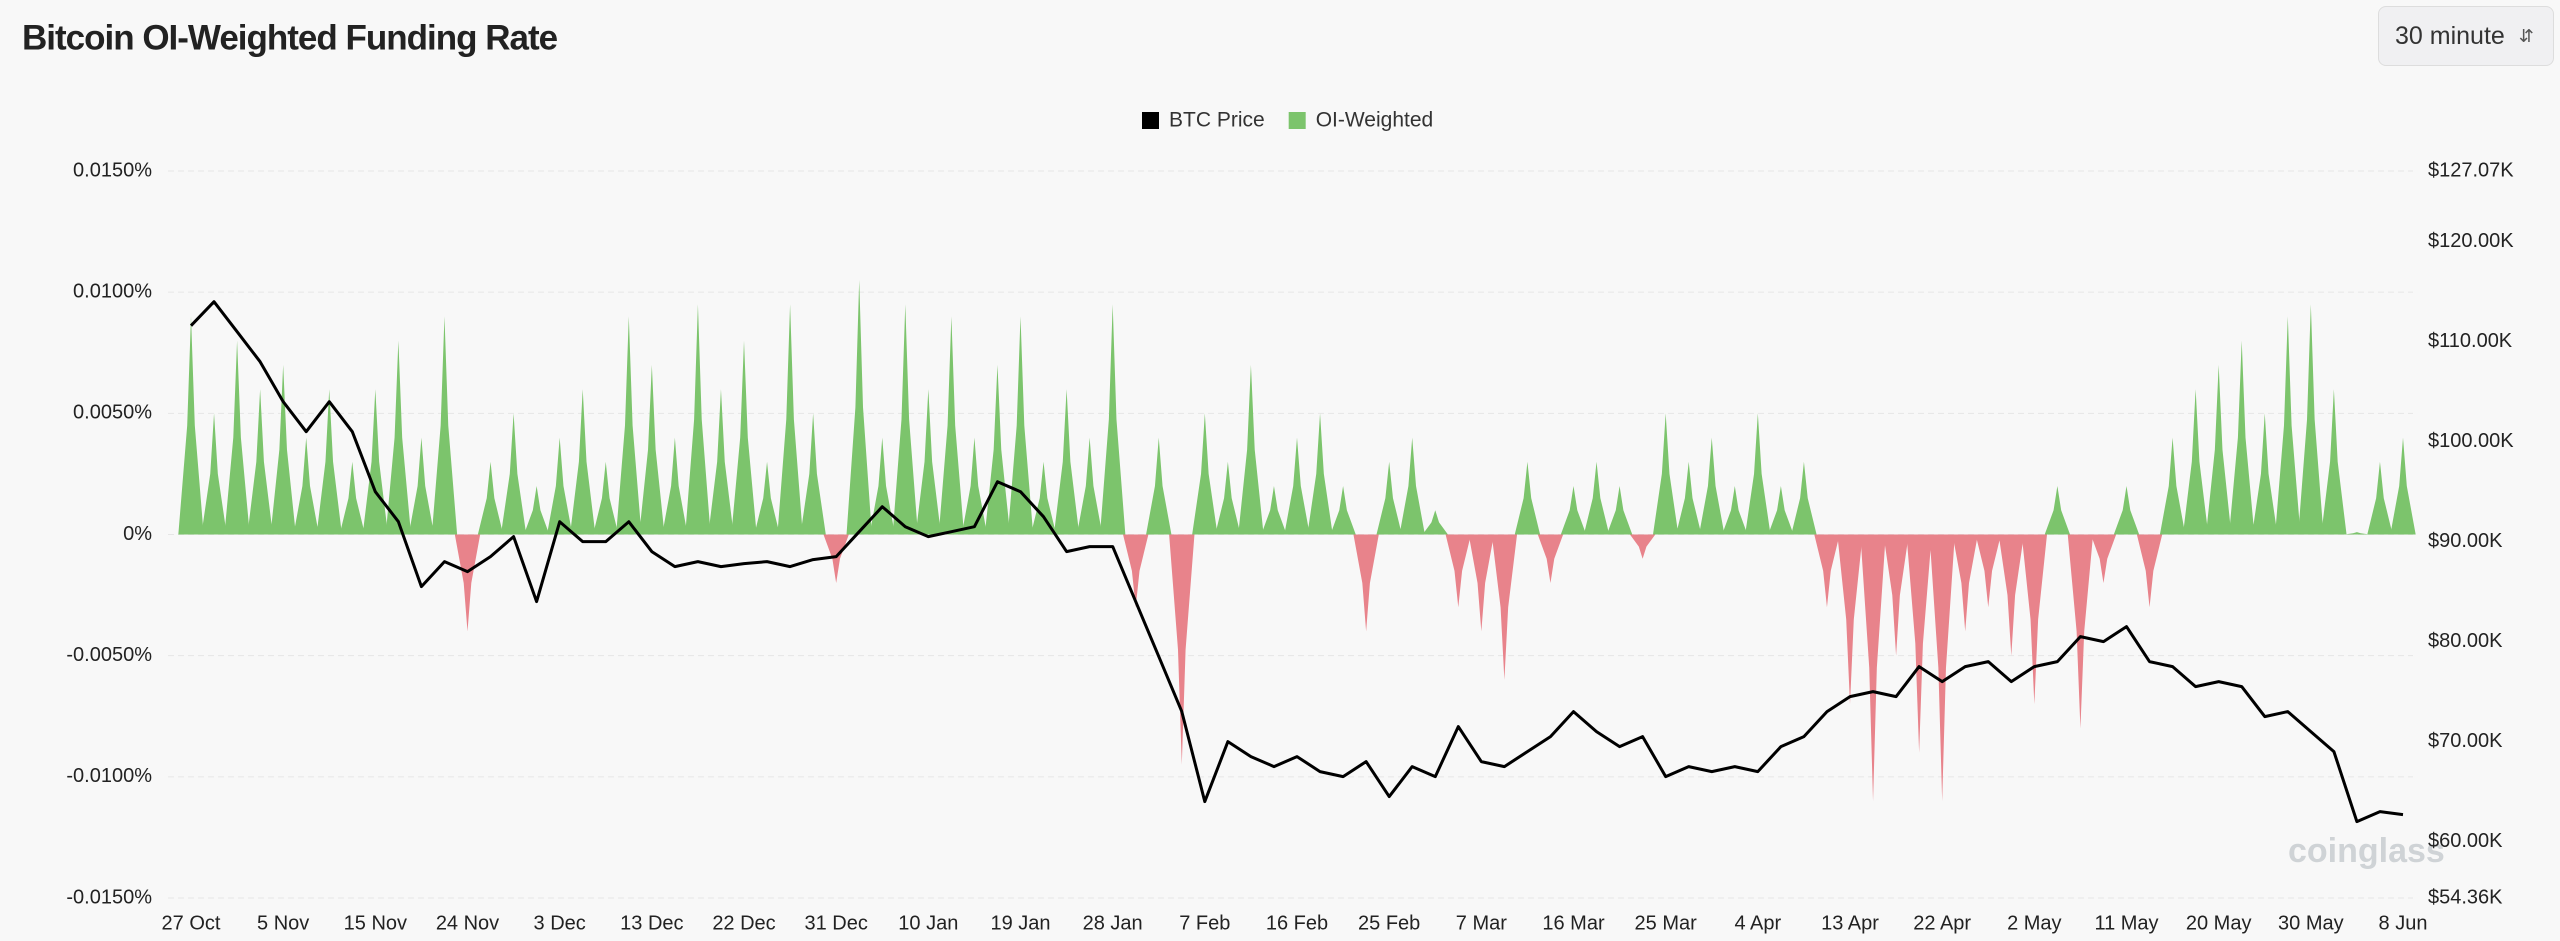 This screenshot has height=941, width=2560. What do you see at coordinates (2466, 36) in the screenshot?
I see `interval-select: 30 minute ⇵` at bounding box center [2466, 36].